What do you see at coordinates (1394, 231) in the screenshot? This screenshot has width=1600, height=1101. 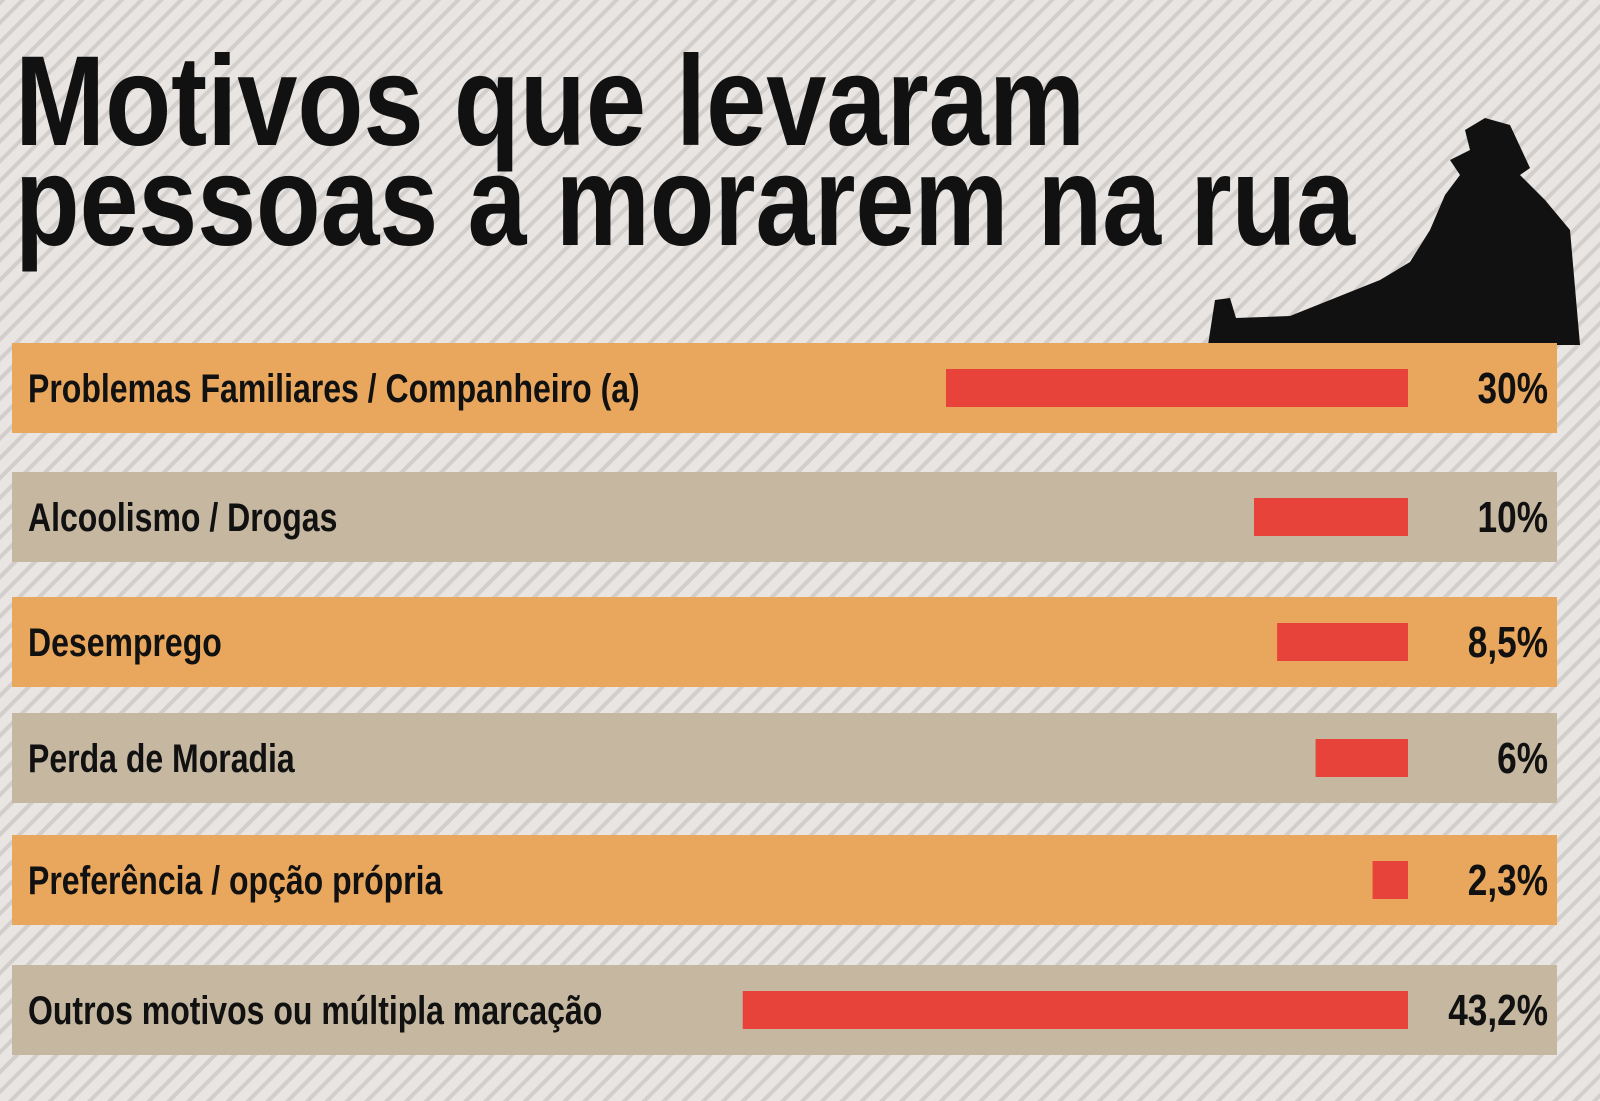 I see `silhouette` at bounding box center [1394, 231].